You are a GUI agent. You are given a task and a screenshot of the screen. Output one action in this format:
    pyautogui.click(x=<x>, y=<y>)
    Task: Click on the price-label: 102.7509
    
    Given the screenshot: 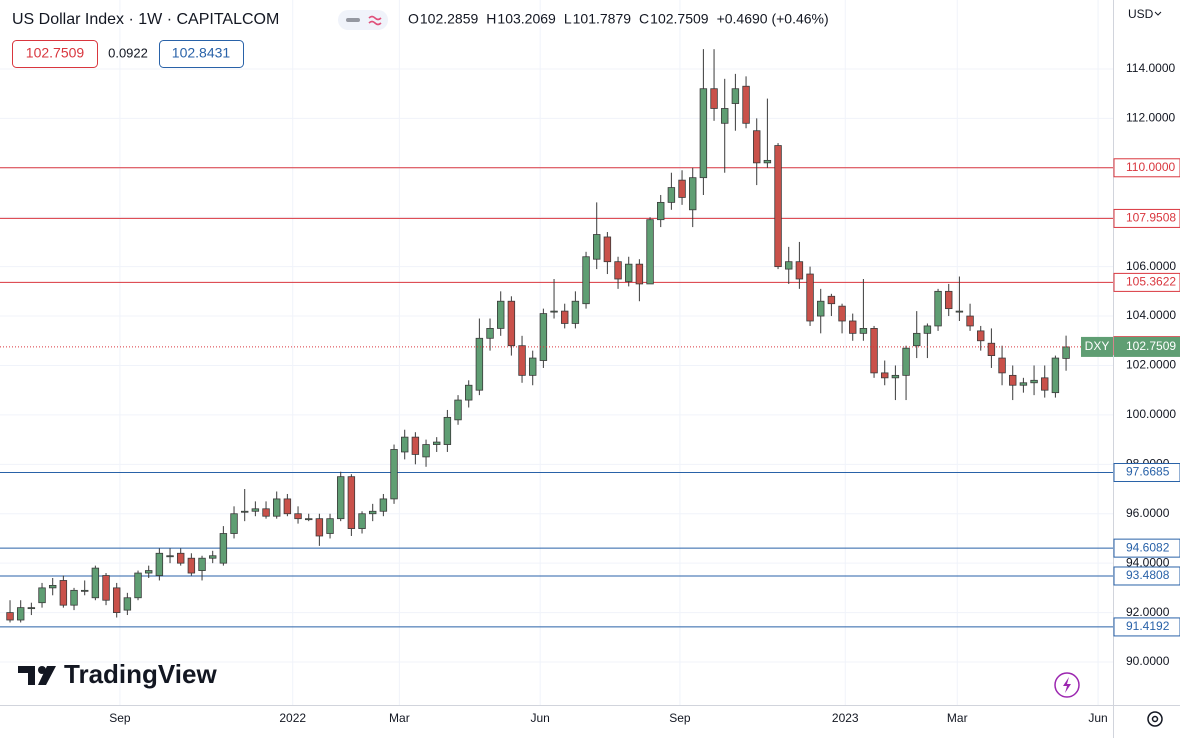 What is the action you would take?
    pyautogui.click(x=1151, y=346)
    